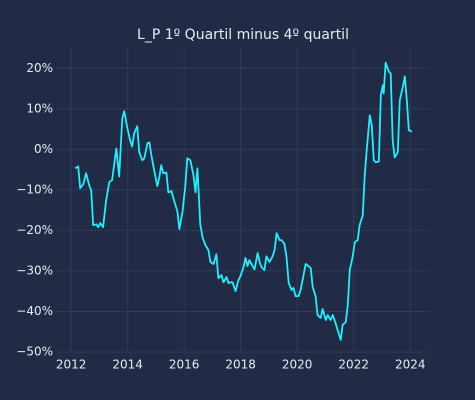 The image size is (475, 400). What do you see at coordinates (39, 68) in the screenshot?
I see `y-tick-label: 20%` at bounding box center [39, 68].